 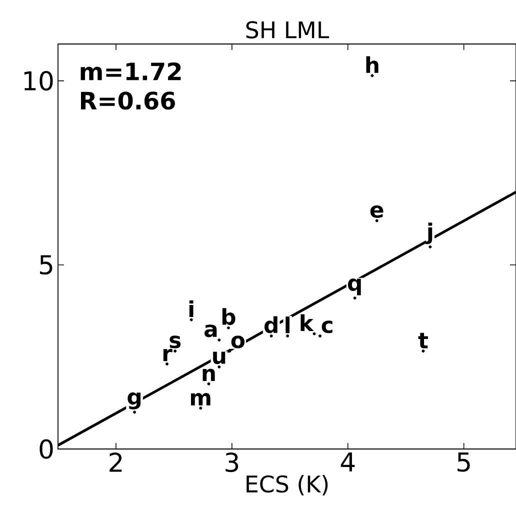 I want to click on data-label: g, so click(x=134, y=401).